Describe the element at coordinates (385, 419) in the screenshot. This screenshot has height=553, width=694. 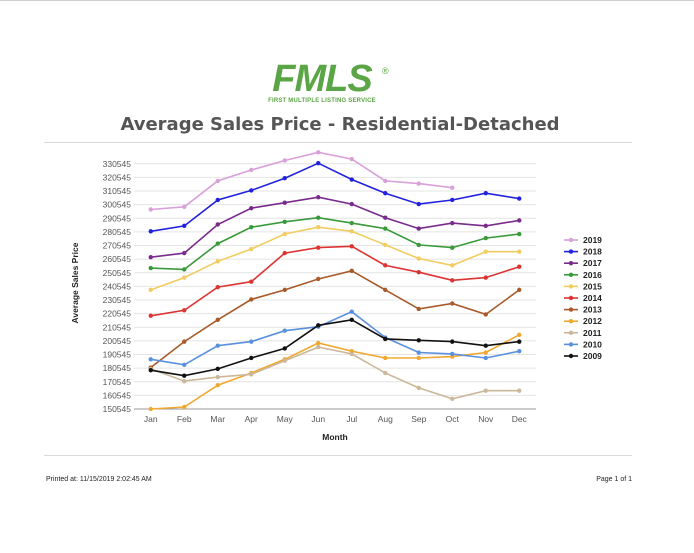
I see `x-tick-label: Aug` at that location.